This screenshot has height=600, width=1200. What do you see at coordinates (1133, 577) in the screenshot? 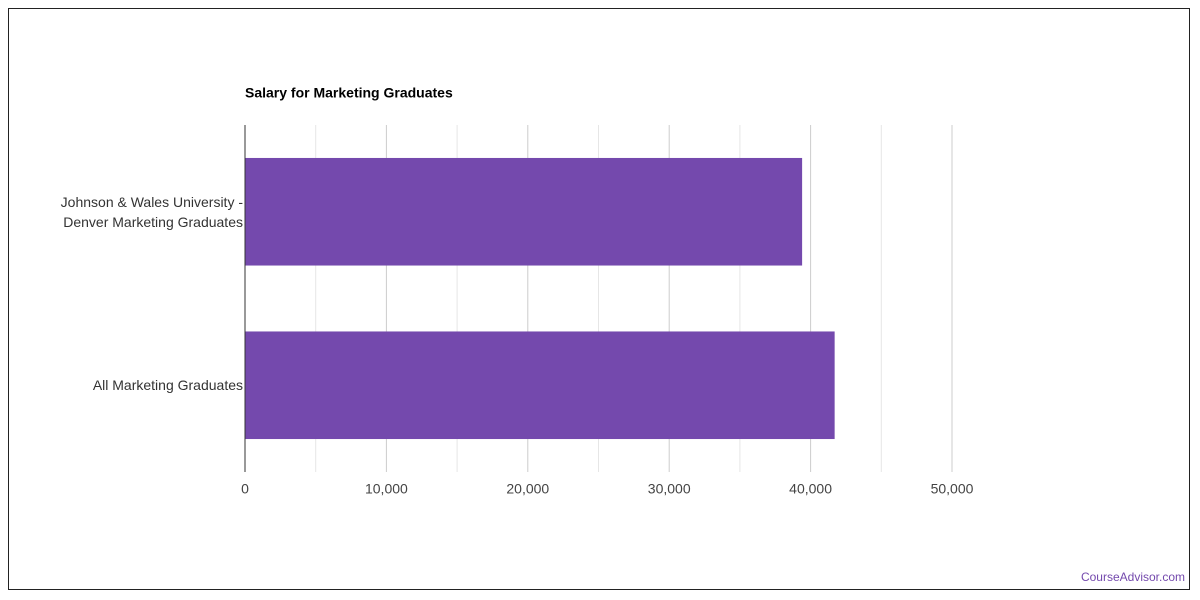
I see `credit: CourseAdvisor.com` at bounding box center [1133, 577].